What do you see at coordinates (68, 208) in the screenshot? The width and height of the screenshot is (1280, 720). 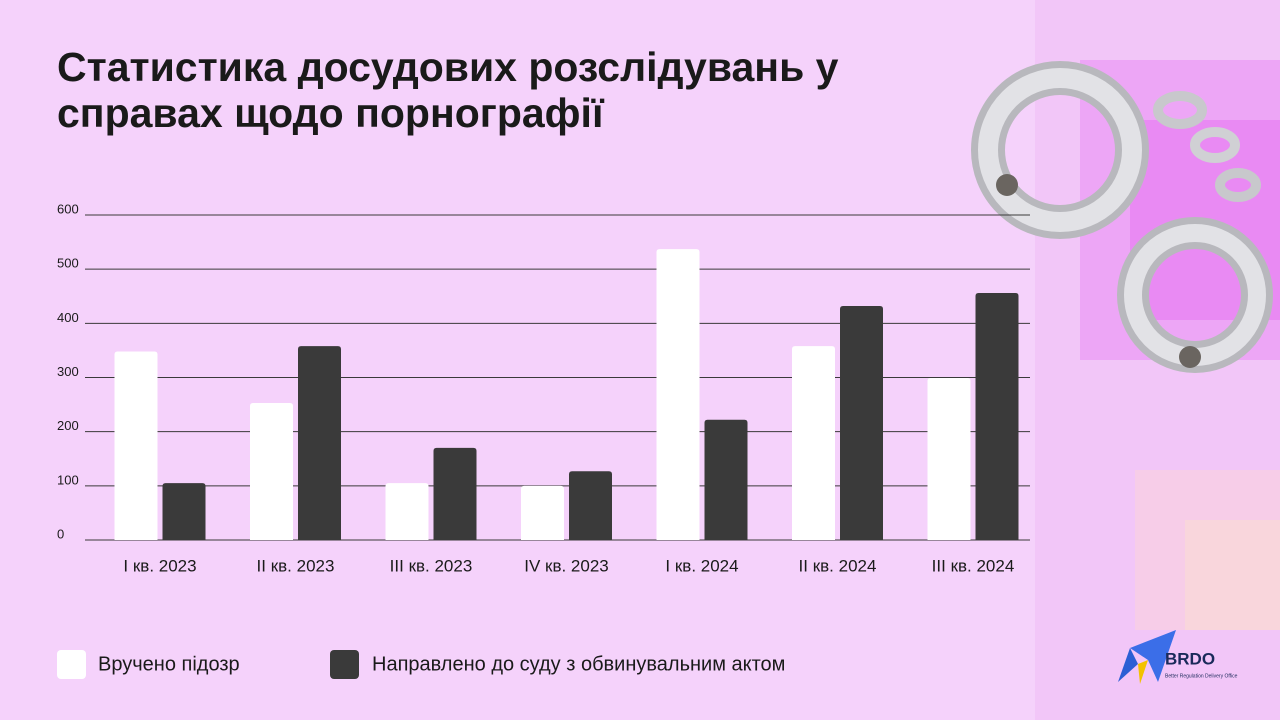 I see `y-tick-label: 600` at bounding box center [68, 208].